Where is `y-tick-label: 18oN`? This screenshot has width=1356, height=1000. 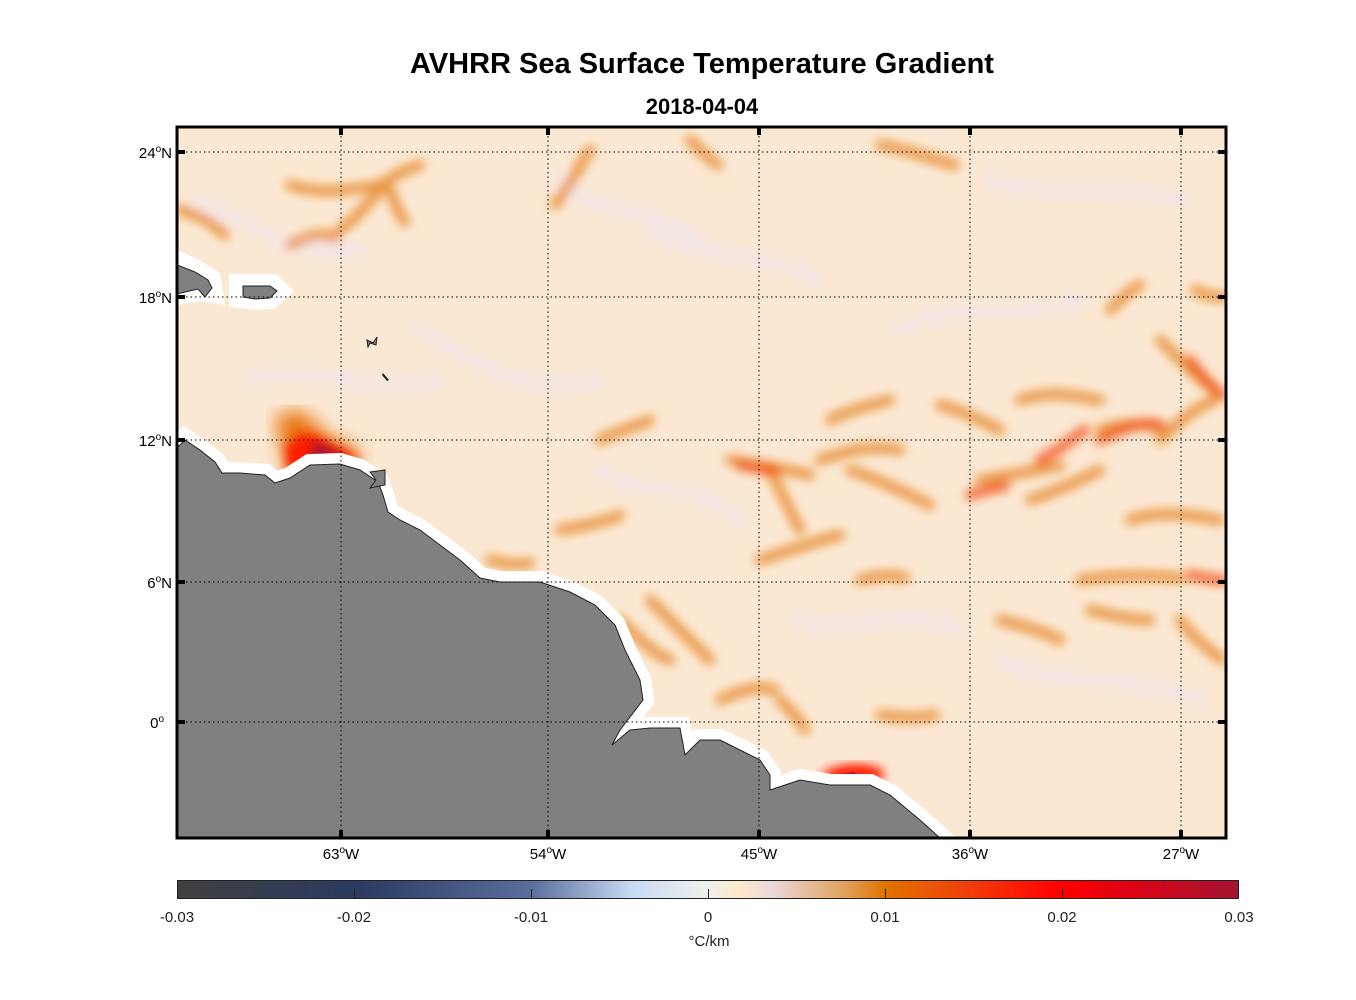
y-tick-label: 18oN is located at coordinates (155, 298).